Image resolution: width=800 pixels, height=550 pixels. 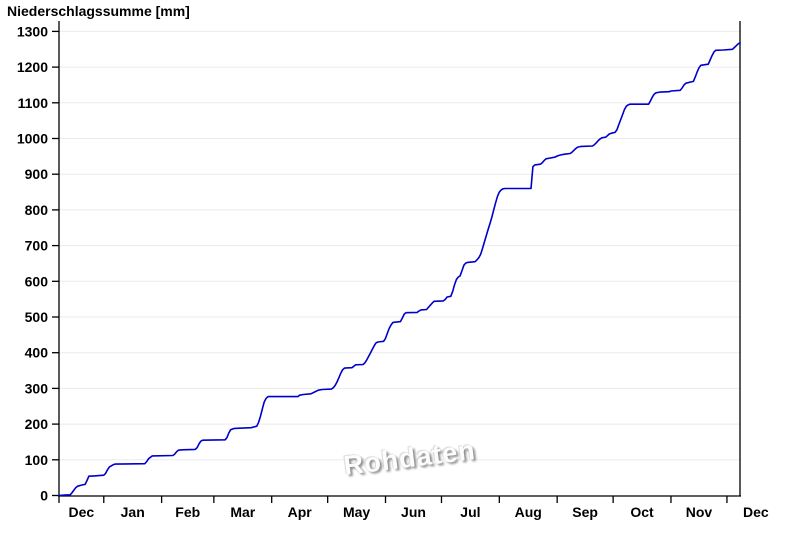 I want to click on y-axis-label: 1200, so click(x=32, y=67).